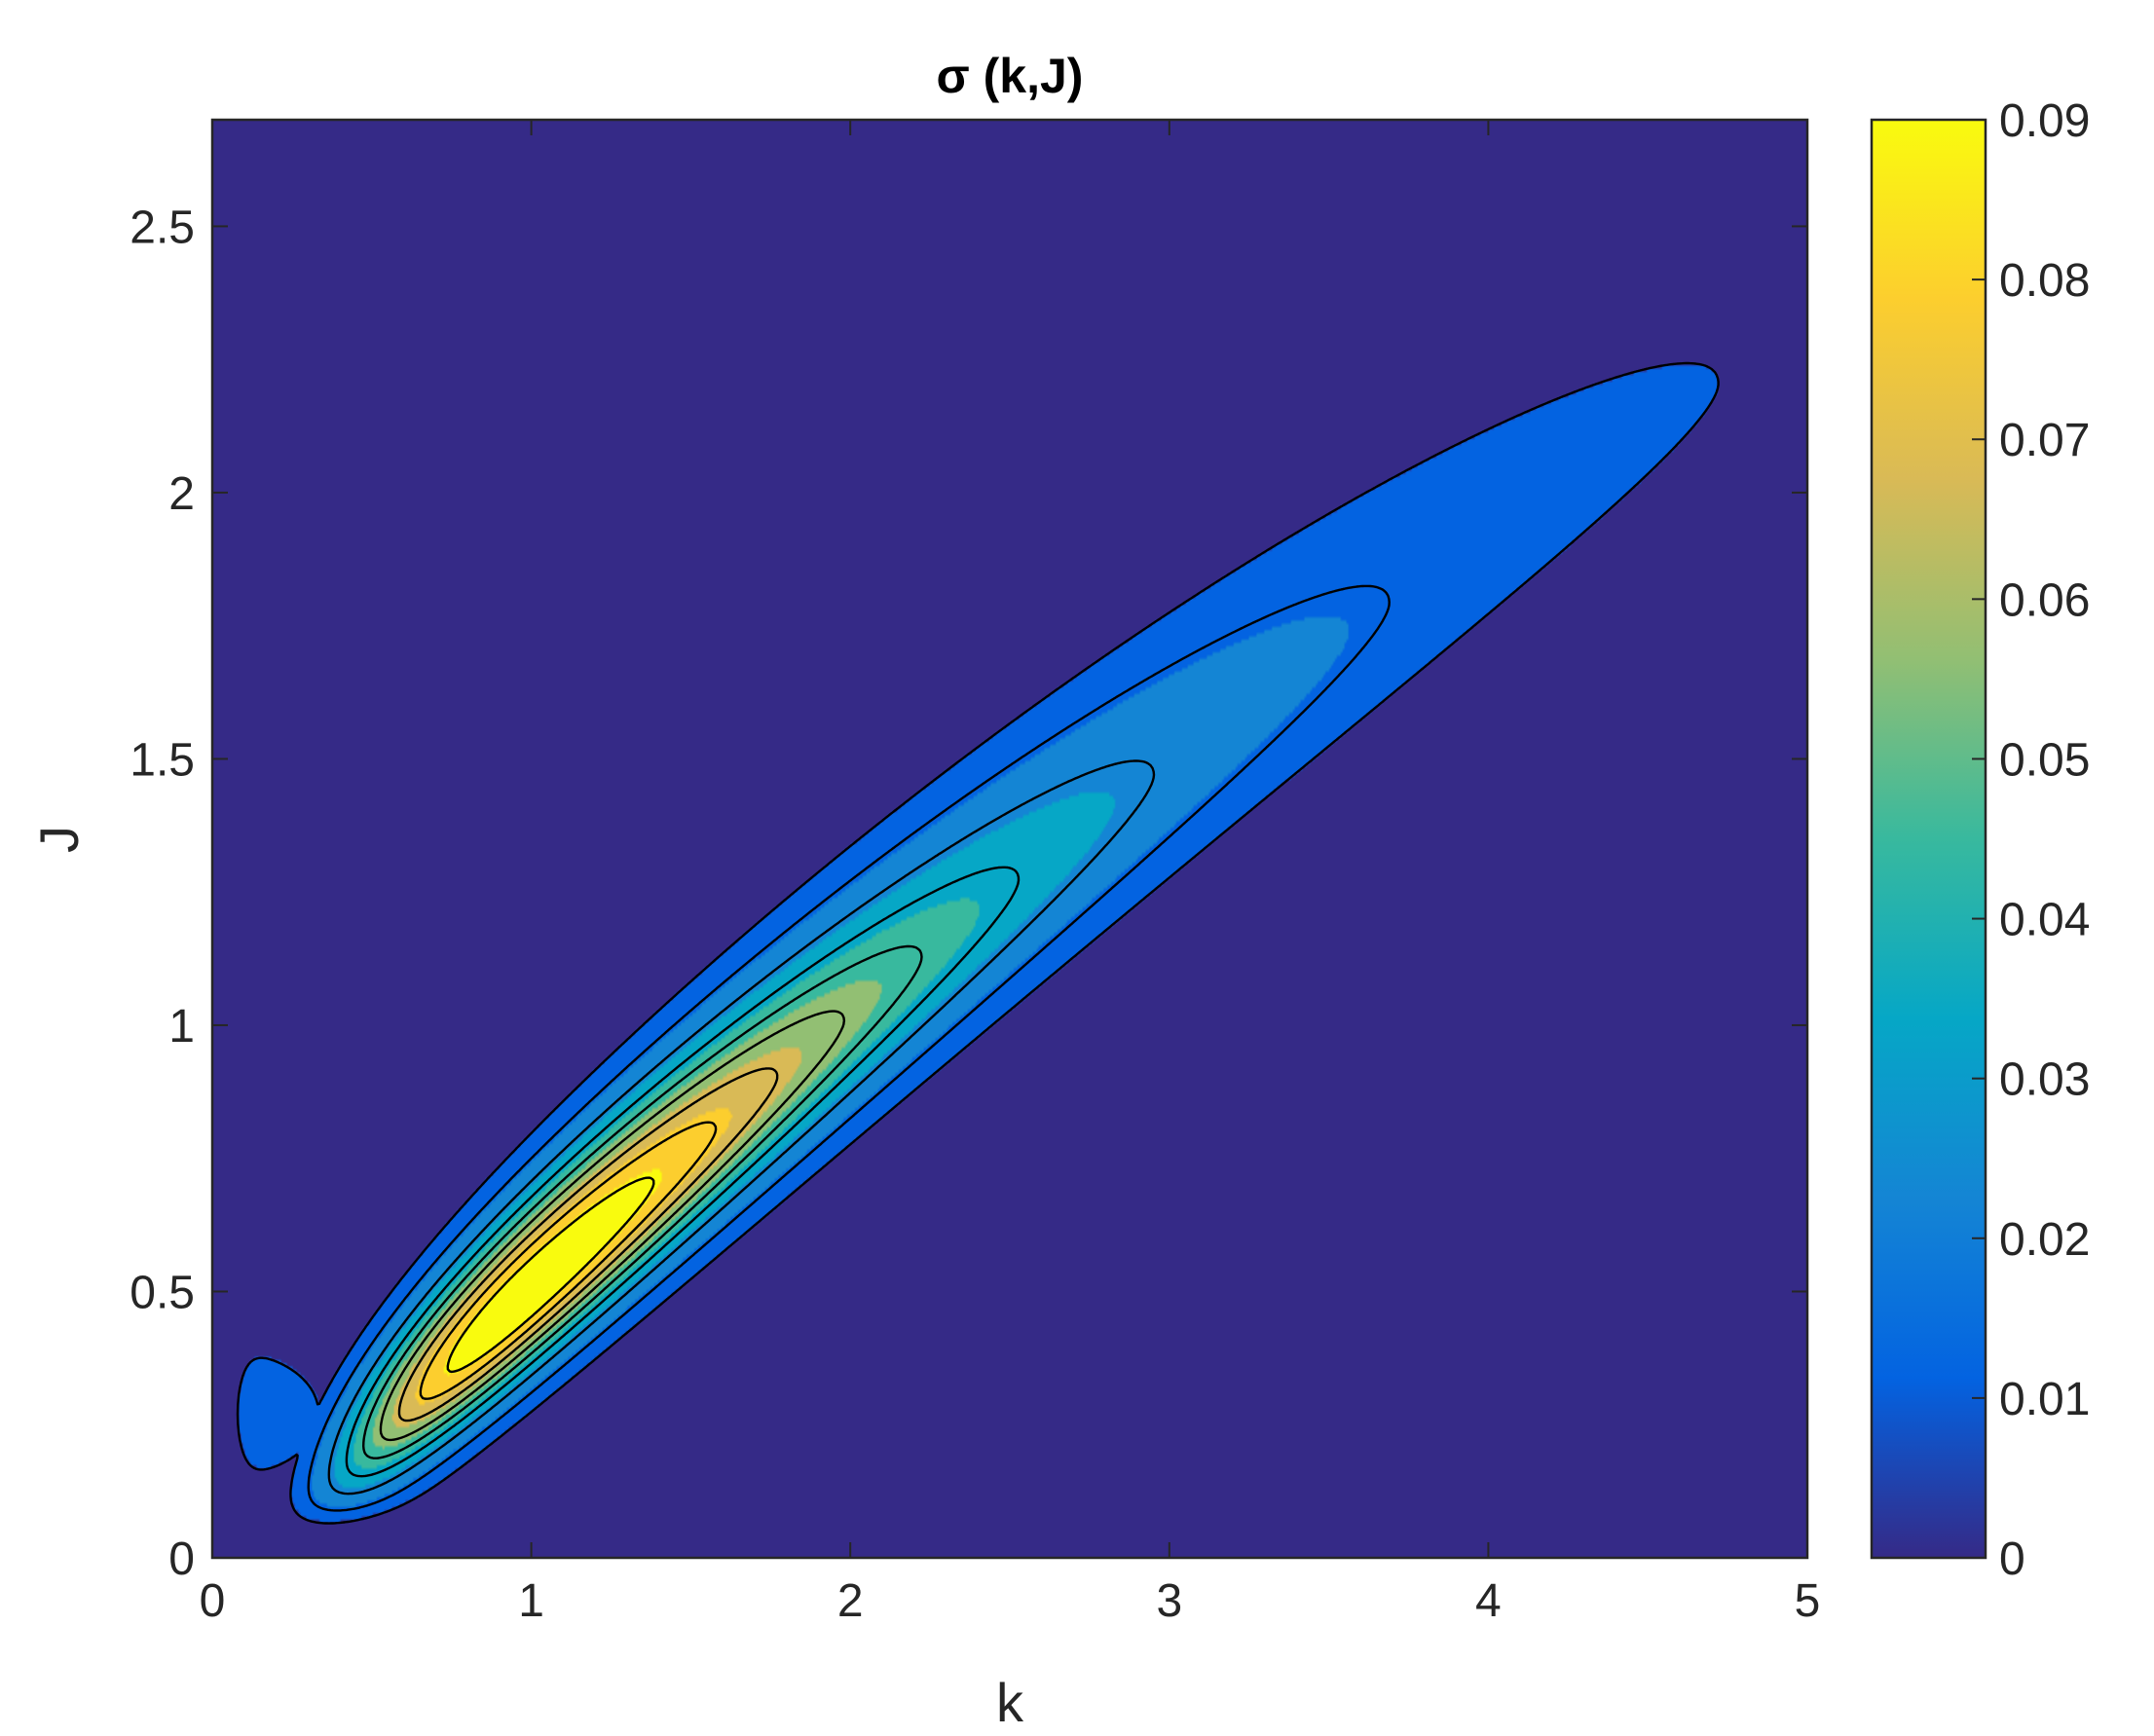  I want to click on colorbar-tick-label: 0, so click(2012, 1559).